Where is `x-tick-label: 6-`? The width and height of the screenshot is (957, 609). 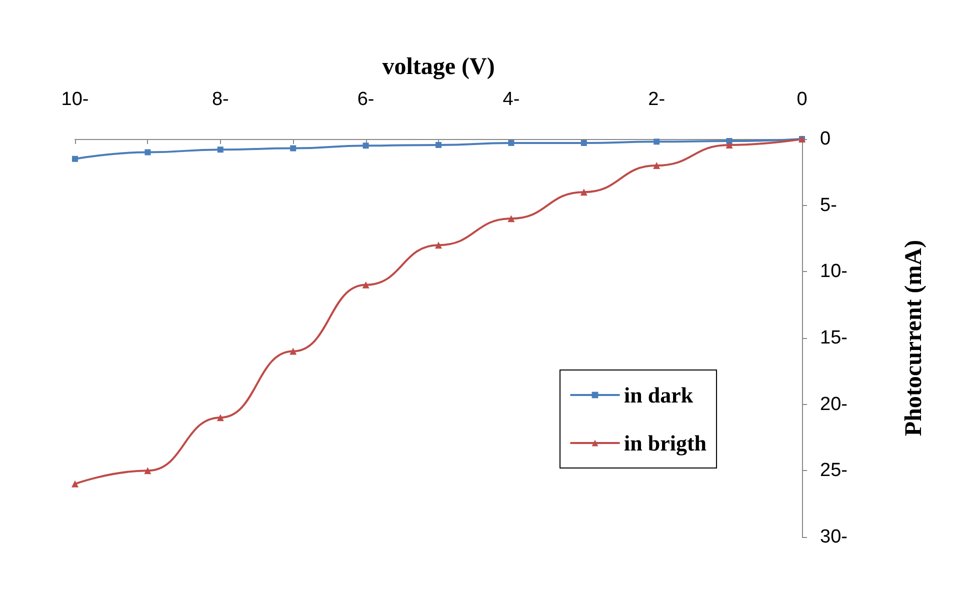
x-tick-label: 6- is located at coordinates (365, 99).